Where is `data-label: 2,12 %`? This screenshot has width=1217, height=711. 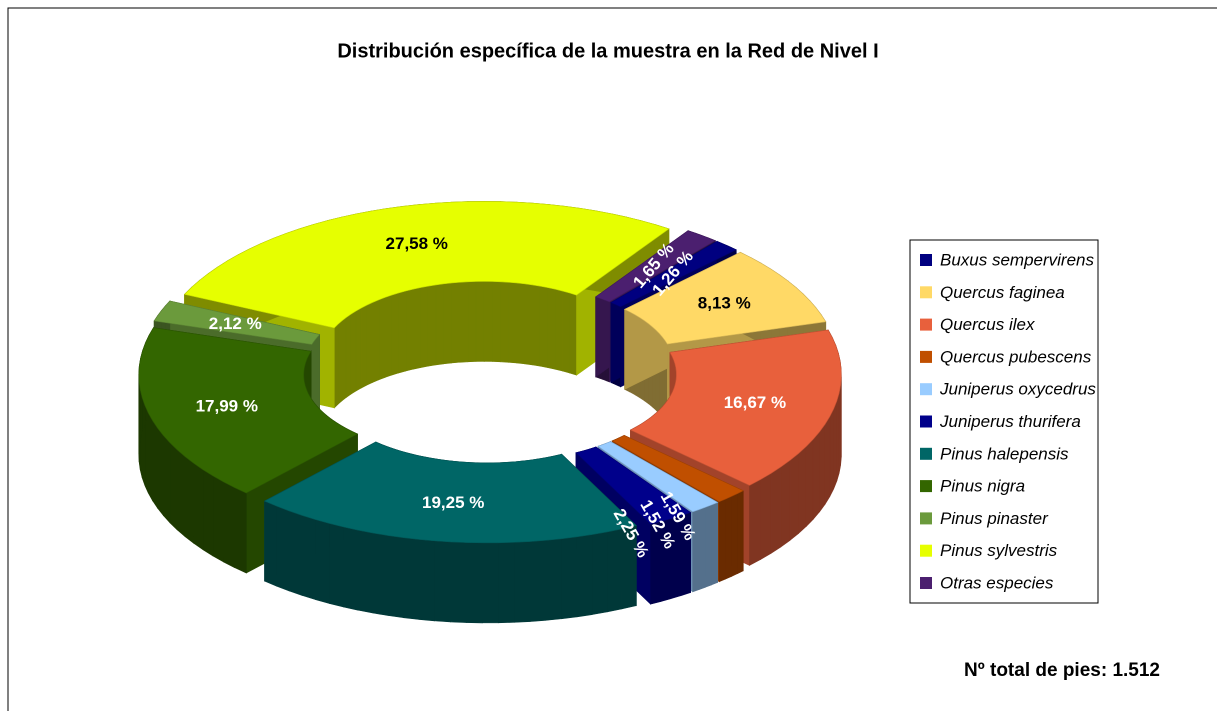 data-label: 2,12 % is located at coordinates (235, 323).